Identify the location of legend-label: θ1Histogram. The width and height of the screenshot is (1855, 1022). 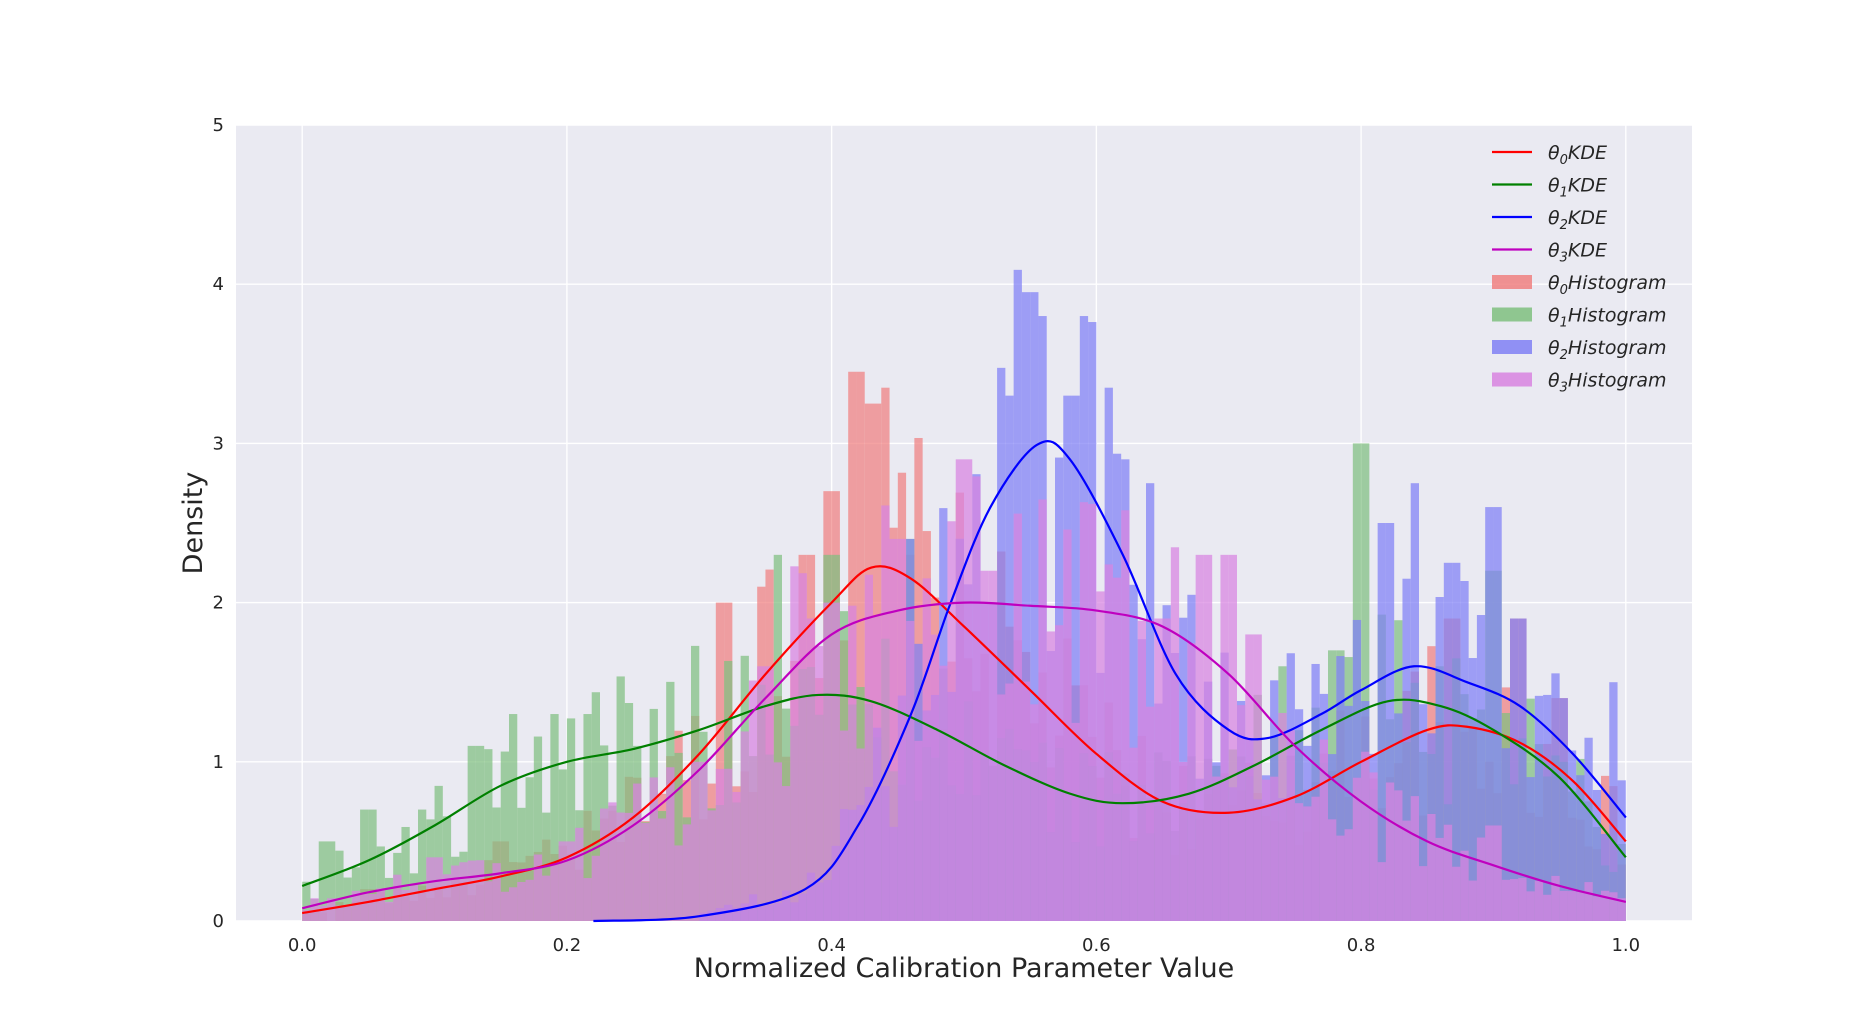
(1607, 318).